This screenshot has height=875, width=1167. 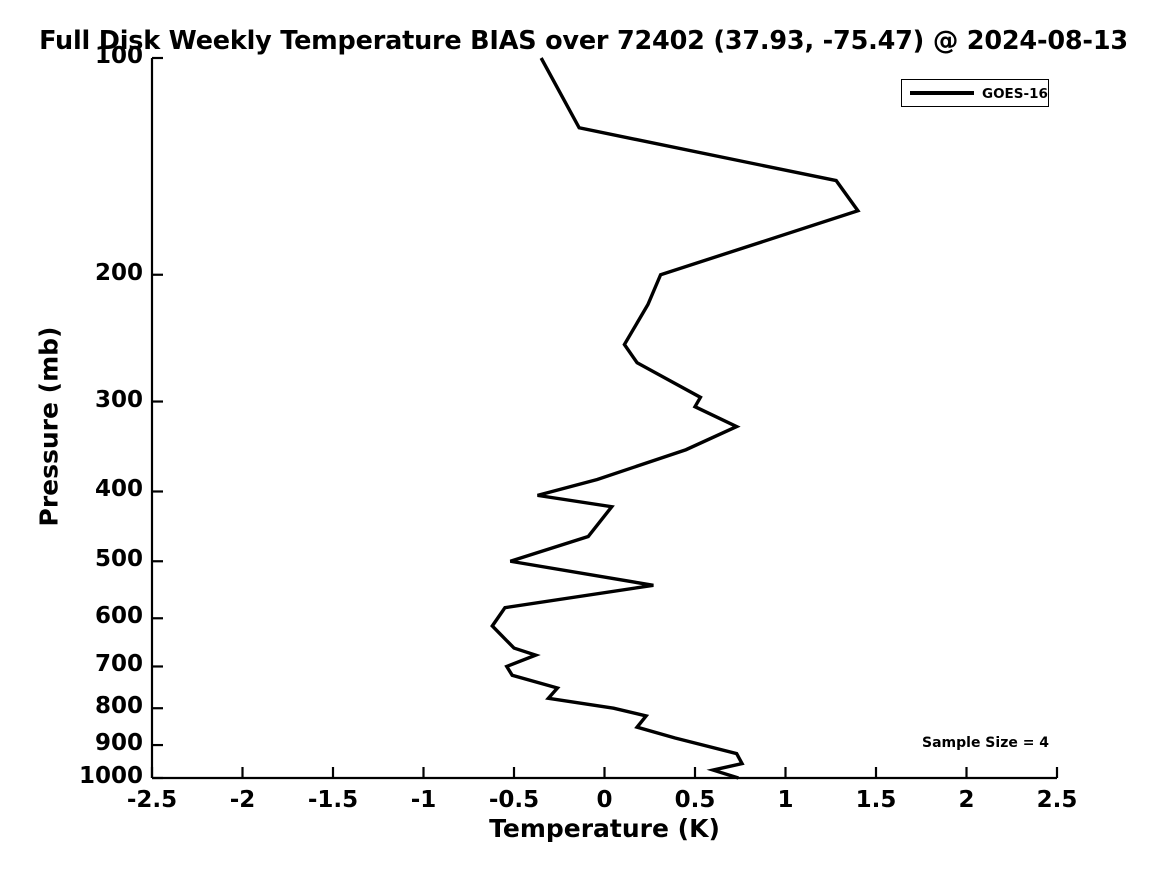 I want to click on y-tick-label: 200, so click(x=118, y=272).